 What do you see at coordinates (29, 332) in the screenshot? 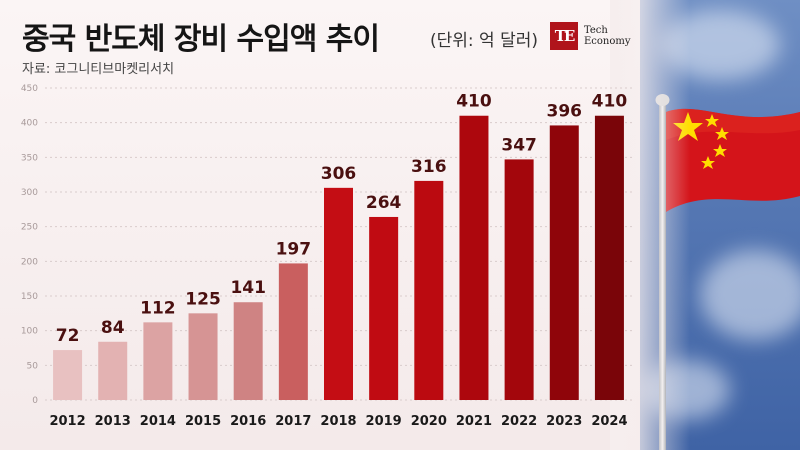
I see `y-tick-label: 100` at bounding box center [29, 332].